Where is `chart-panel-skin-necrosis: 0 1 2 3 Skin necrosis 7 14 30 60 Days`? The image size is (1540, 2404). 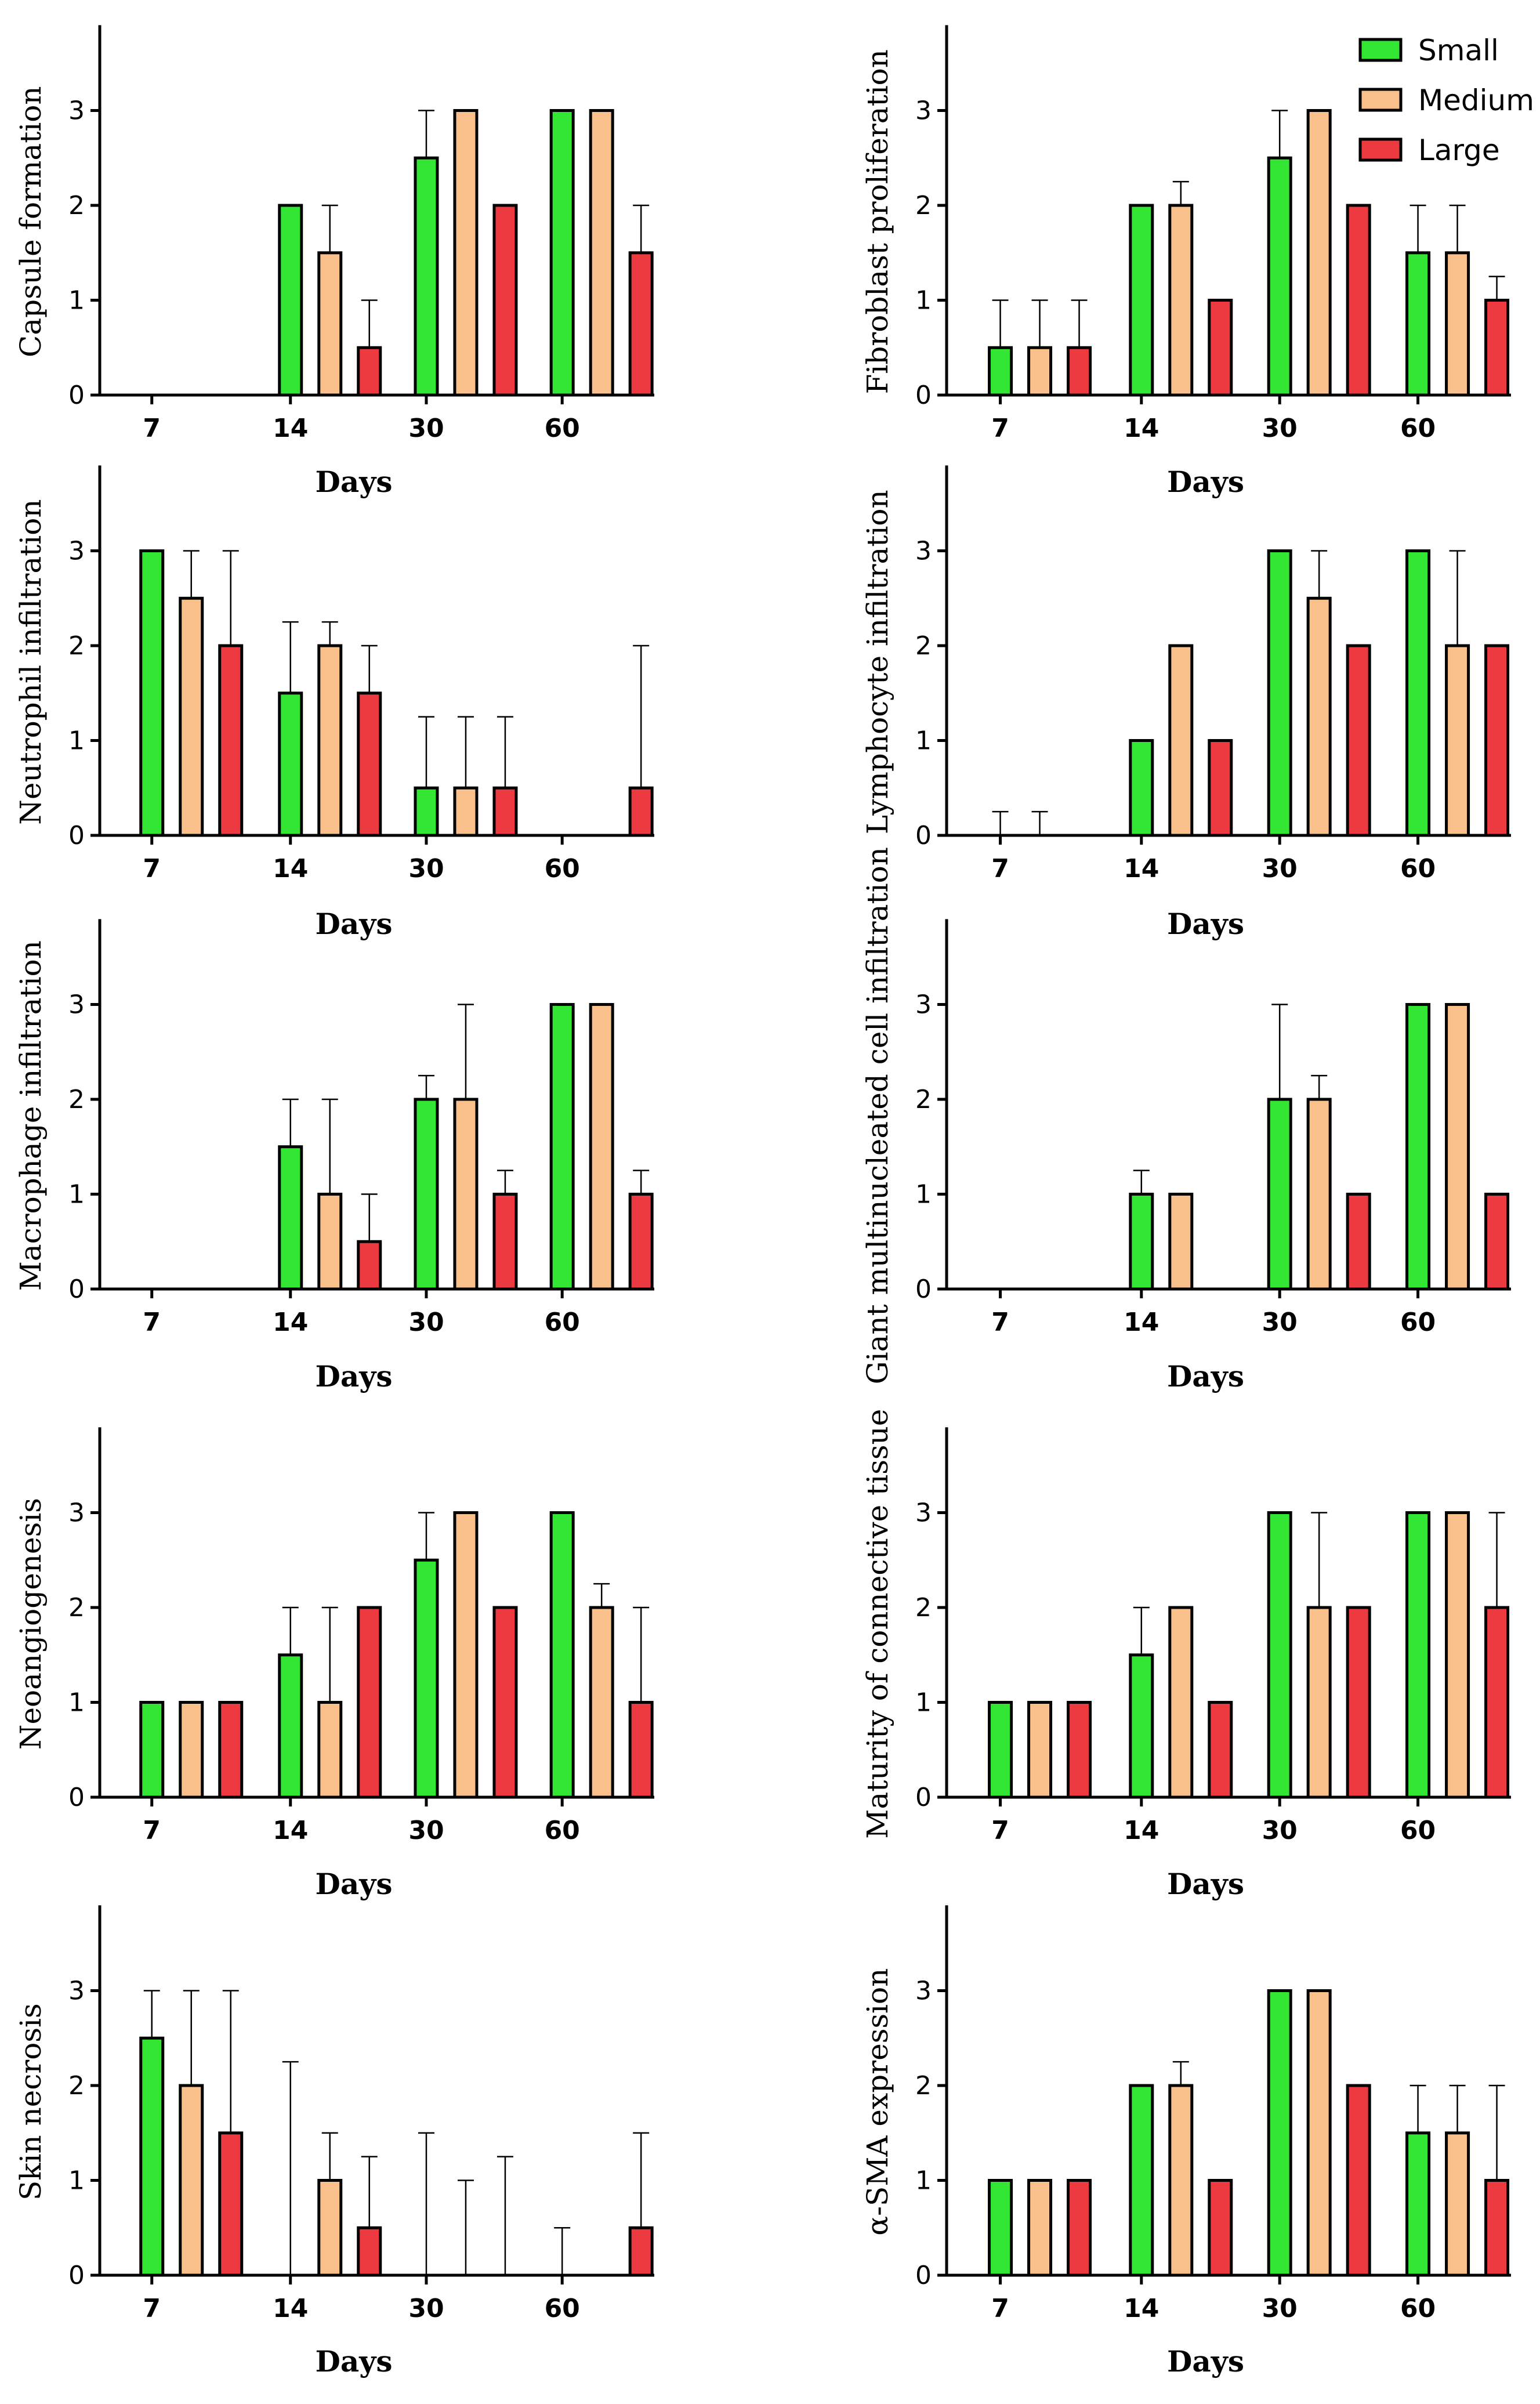 chart-panel-skin-necrosis: 0 1 2 3 Skin necrosis 7 14 30 60 Days is located at coordinates (334, 2141).